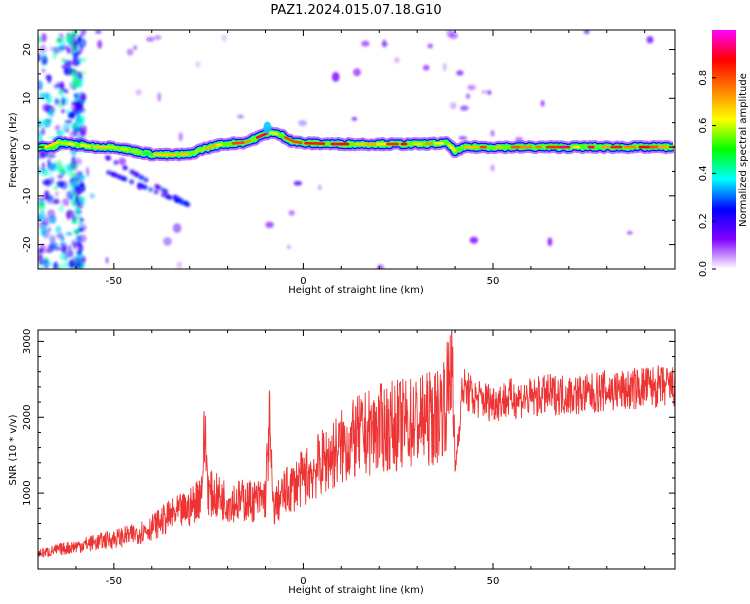 The image size is (750, 604). What do you see at coordinates (359, 139) in the screenshot?
I see `spectrogram-ridge` at bounding box center [359, 139].